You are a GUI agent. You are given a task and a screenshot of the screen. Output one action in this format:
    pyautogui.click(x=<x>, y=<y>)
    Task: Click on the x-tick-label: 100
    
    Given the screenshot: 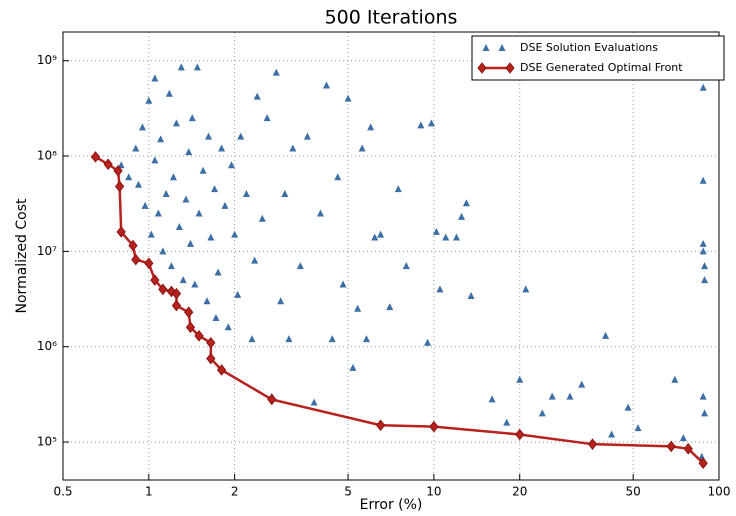 What is the action you would take?
    pyautogui.click(x=719, y=492)
    